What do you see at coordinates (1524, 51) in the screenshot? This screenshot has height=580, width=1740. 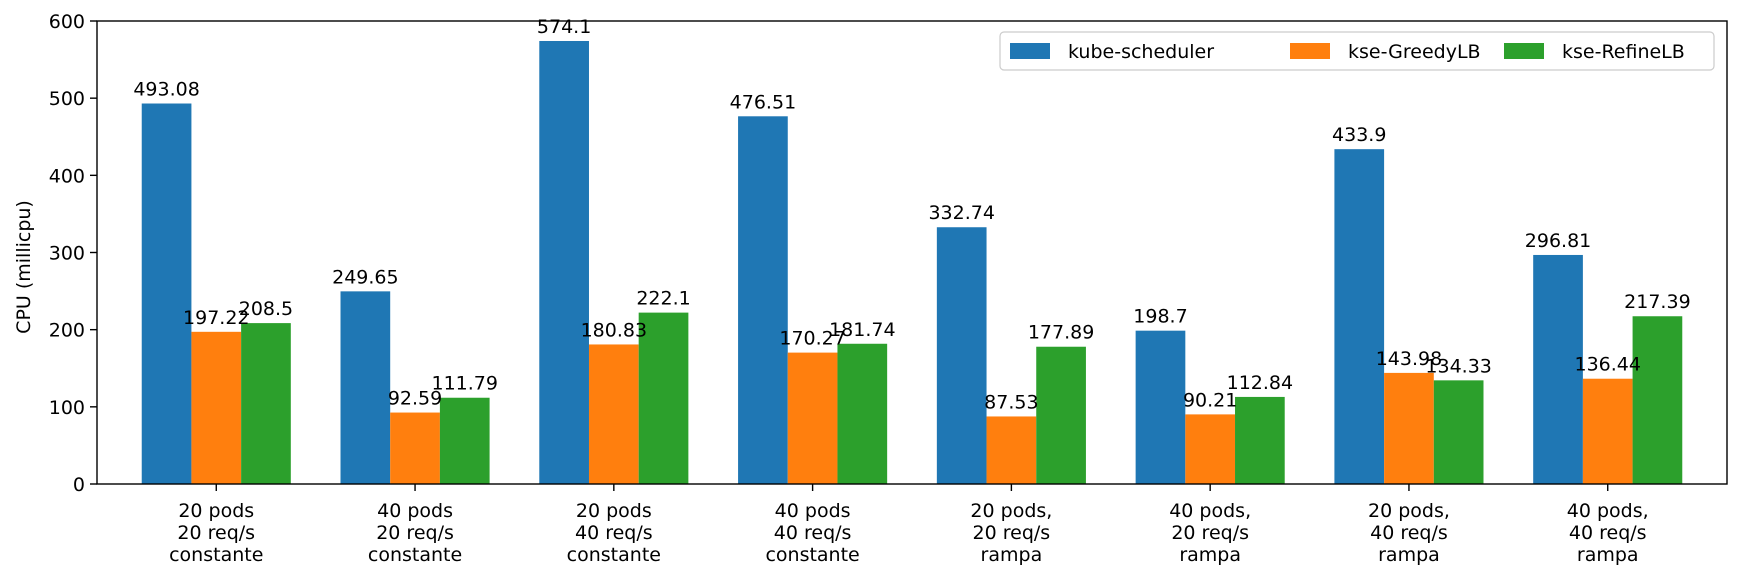 I see `legend-swatch-kse-refinelb` at bounding box center [1524, 51].